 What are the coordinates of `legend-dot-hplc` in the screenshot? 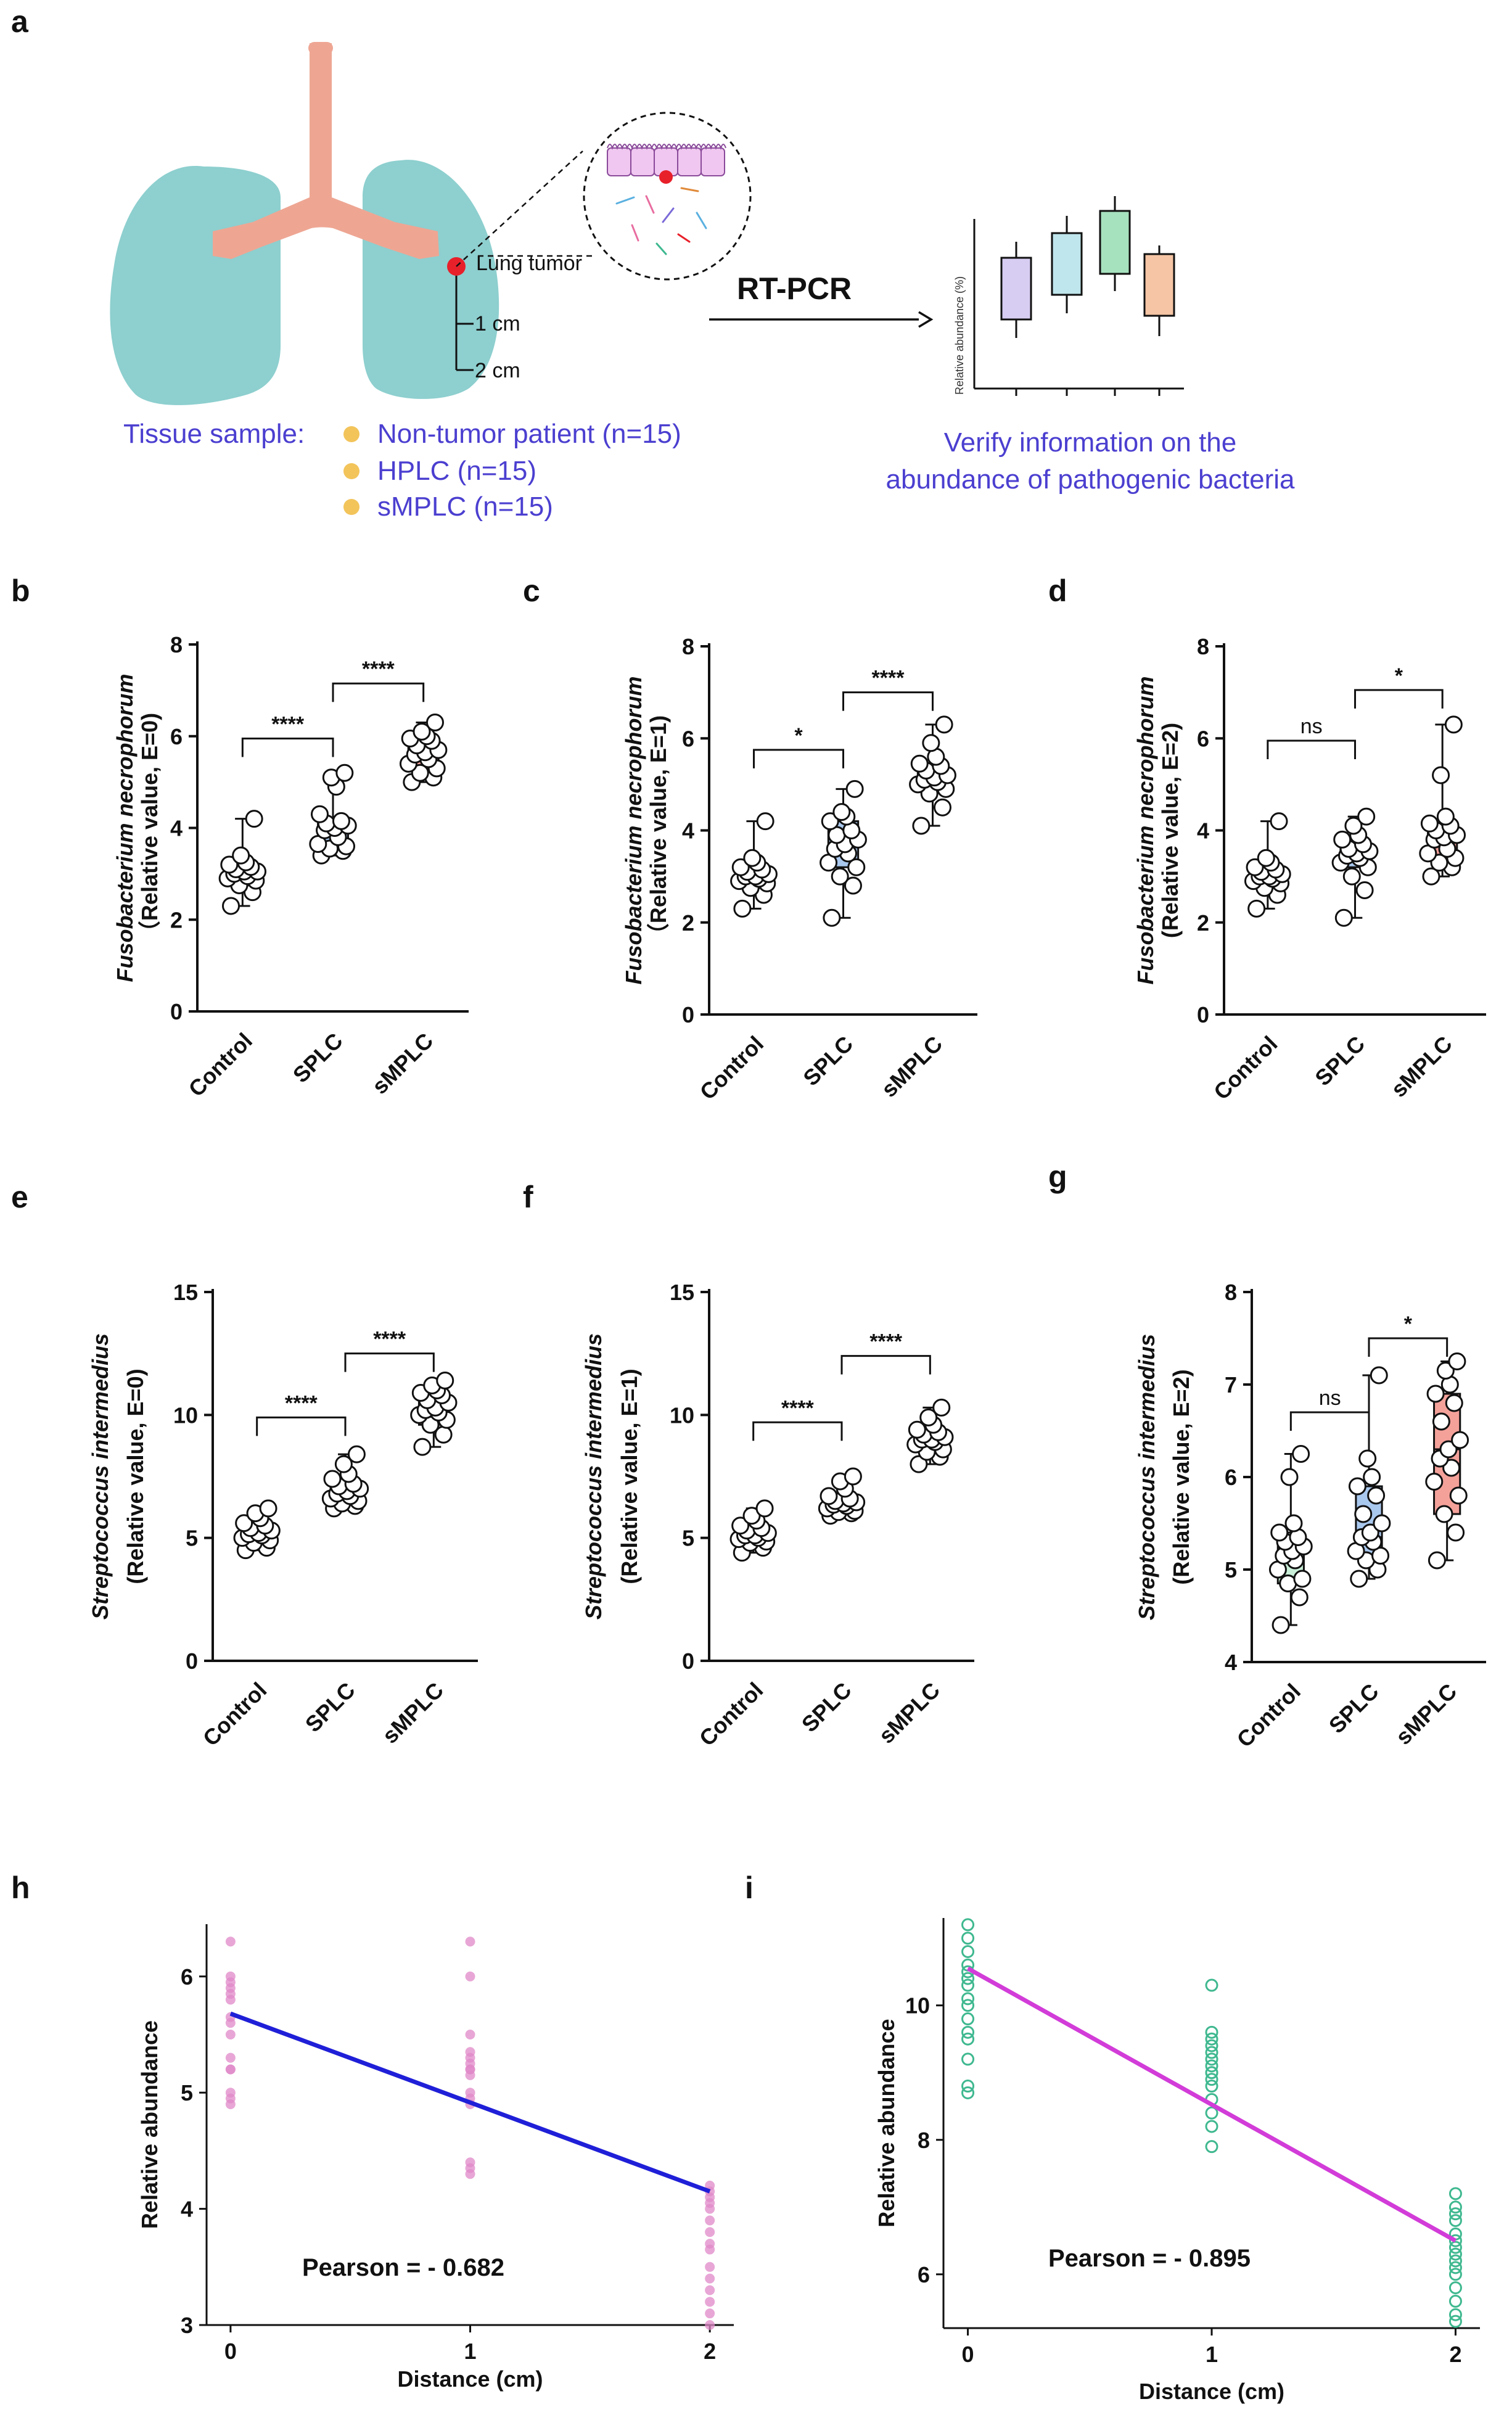 It's located at (351, 471).